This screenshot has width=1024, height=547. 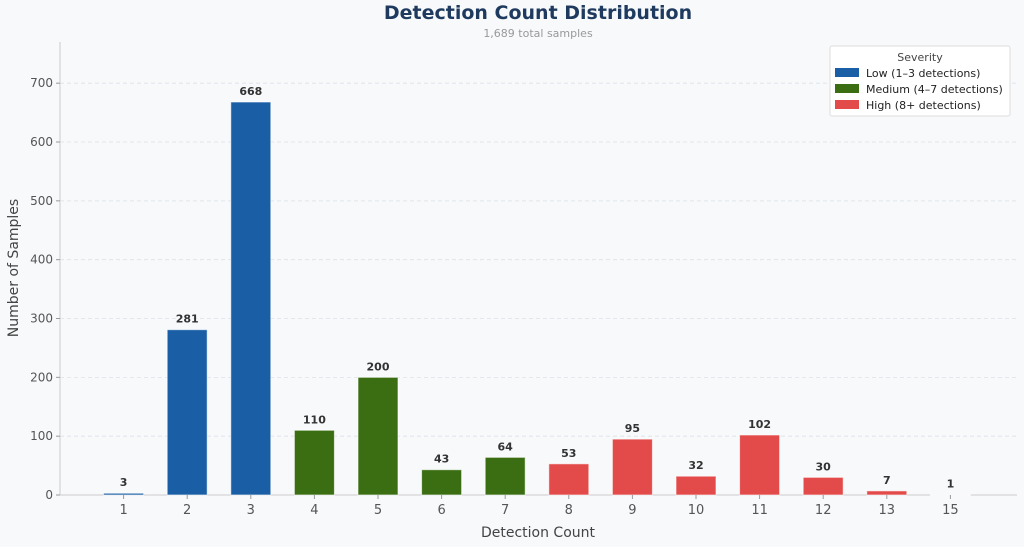 I want to click on x-axis-label: Detection Count, so click(x=538, y=533).